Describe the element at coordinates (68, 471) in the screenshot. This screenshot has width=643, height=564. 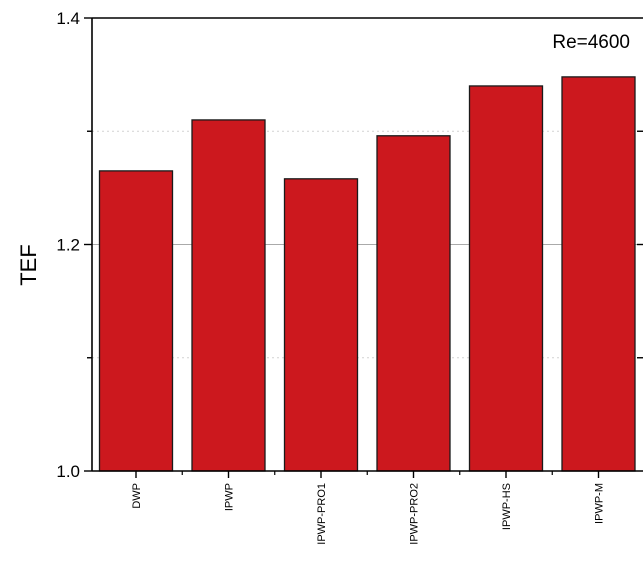
I see `y-tick-label: 1.0` at that location.